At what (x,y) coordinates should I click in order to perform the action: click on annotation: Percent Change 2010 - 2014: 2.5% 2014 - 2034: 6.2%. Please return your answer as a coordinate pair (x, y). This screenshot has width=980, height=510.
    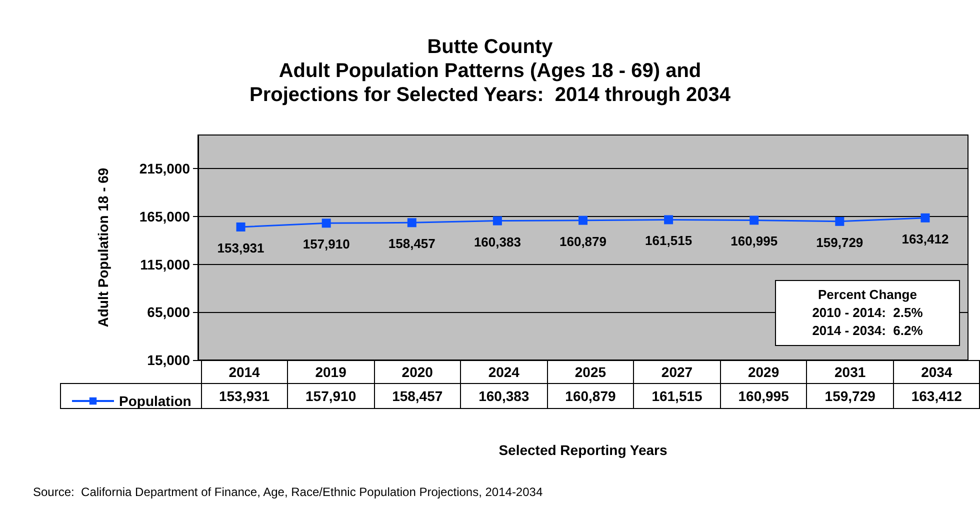
    Looking at the image, I should click on (867, 313).